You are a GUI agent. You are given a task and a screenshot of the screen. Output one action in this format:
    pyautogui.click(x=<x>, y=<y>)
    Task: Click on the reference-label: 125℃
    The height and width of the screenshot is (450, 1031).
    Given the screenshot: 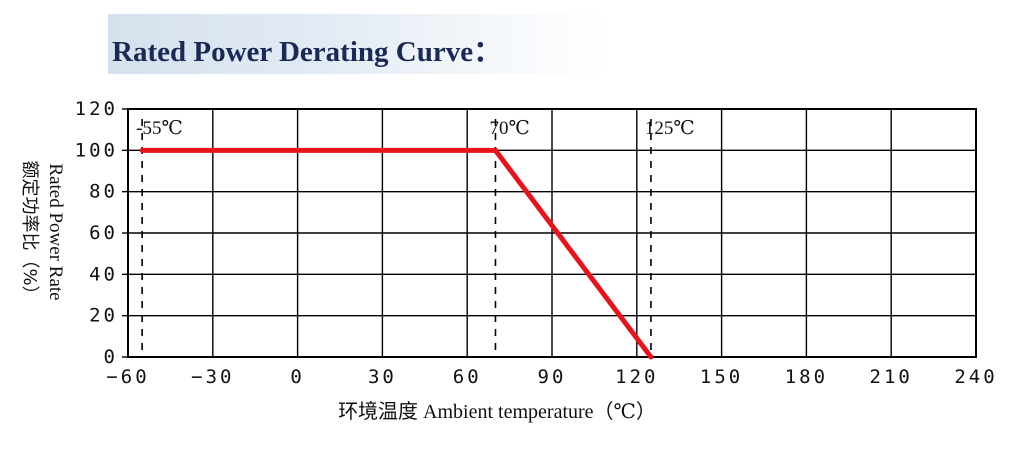 What is the action you would take?
    pyautogui.click(x=670, y=128)
    